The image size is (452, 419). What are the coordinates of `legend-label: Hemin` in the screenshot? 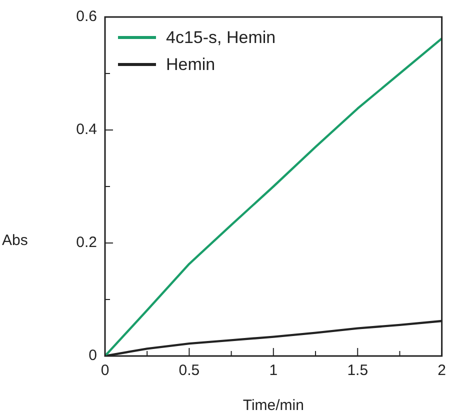 It's located at (191, 64).